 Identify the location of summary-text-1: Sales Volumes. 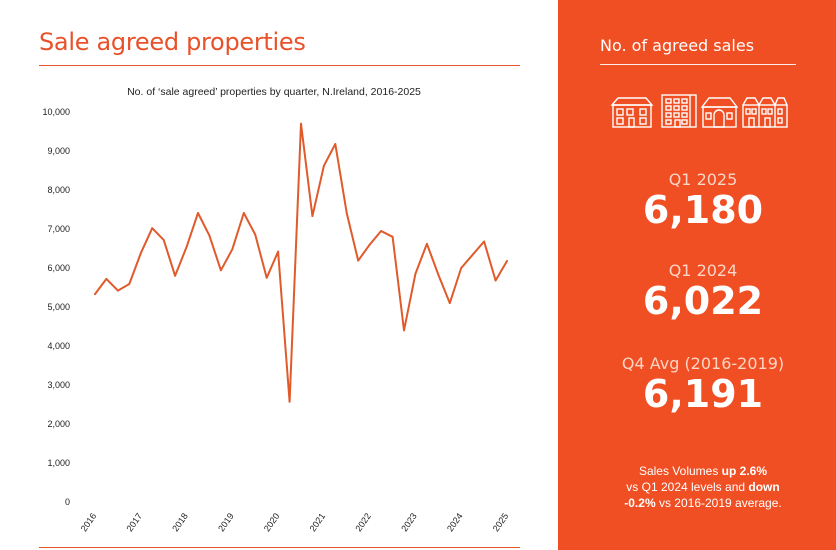
(680, 471).